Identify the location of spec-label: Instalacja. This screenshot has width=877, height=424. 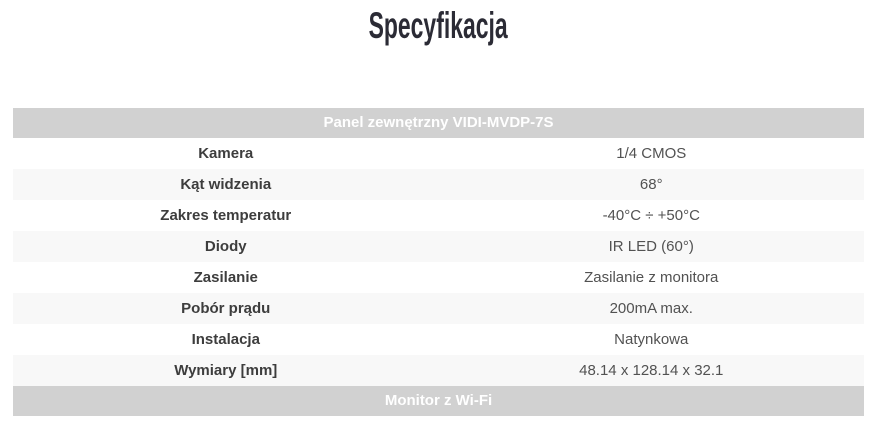
(225, 339).